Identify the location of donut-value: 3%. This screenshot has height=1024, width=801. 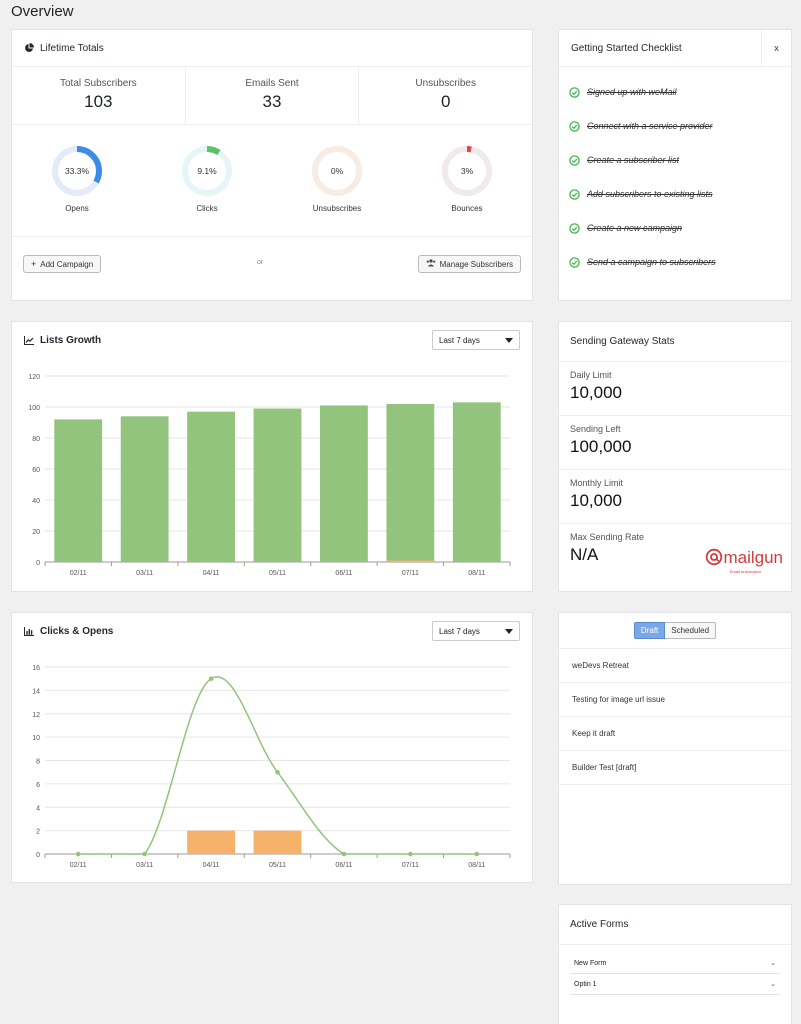
(467, 171).